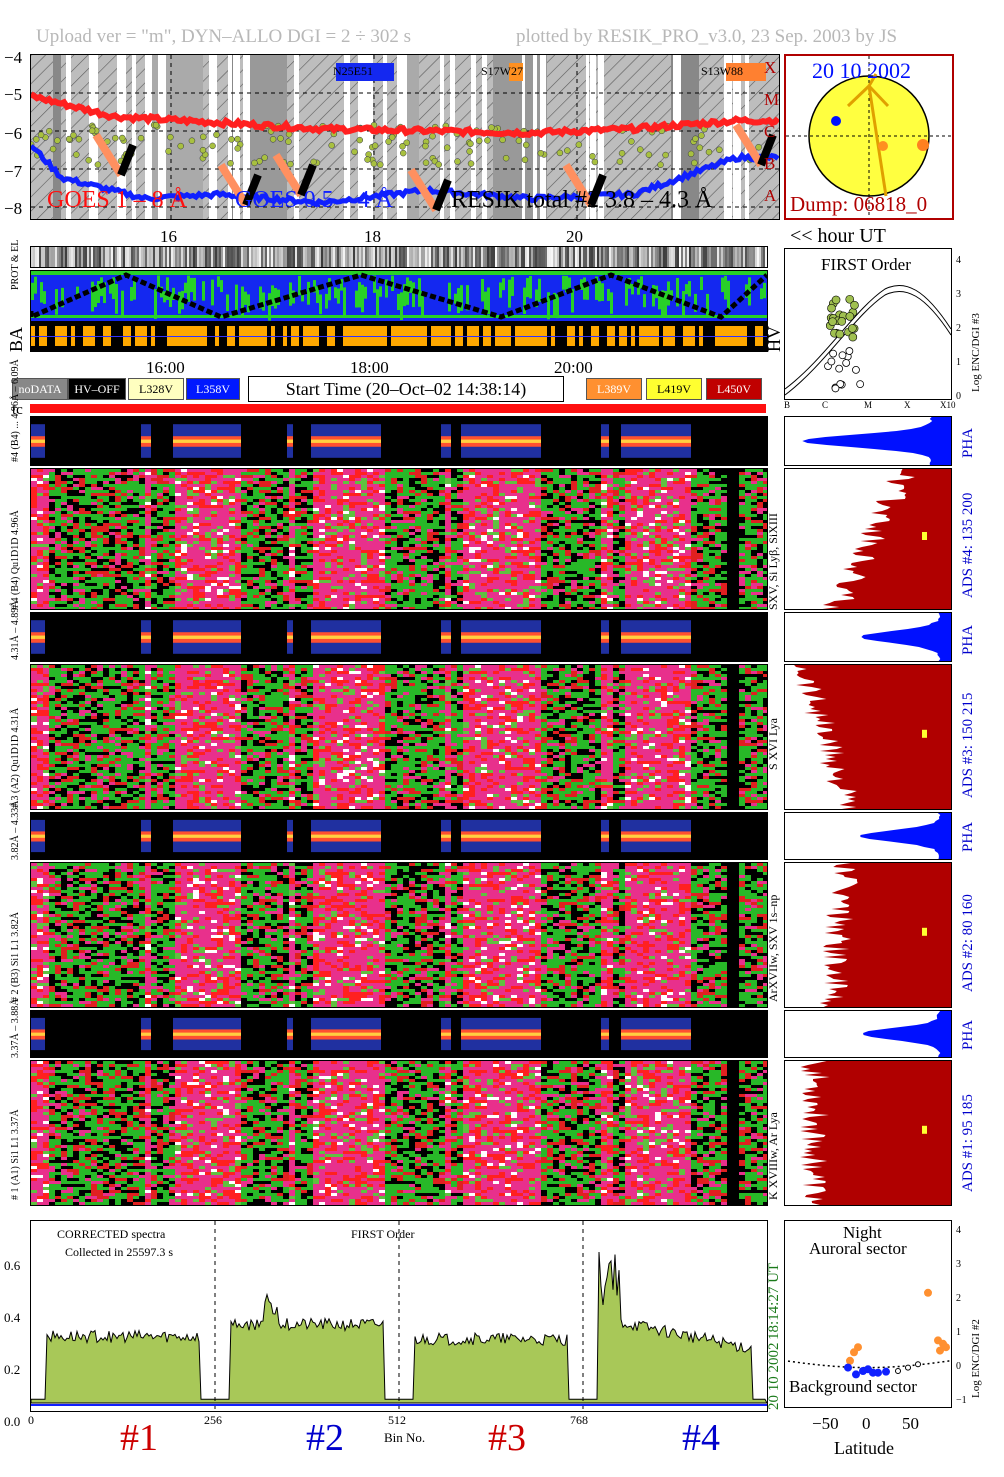 The width and height of the screenshot is (1004, 1477). Describe the element at coordinates (168, 237) in the screenshot. I see `goes-xtick: 16` at that location.